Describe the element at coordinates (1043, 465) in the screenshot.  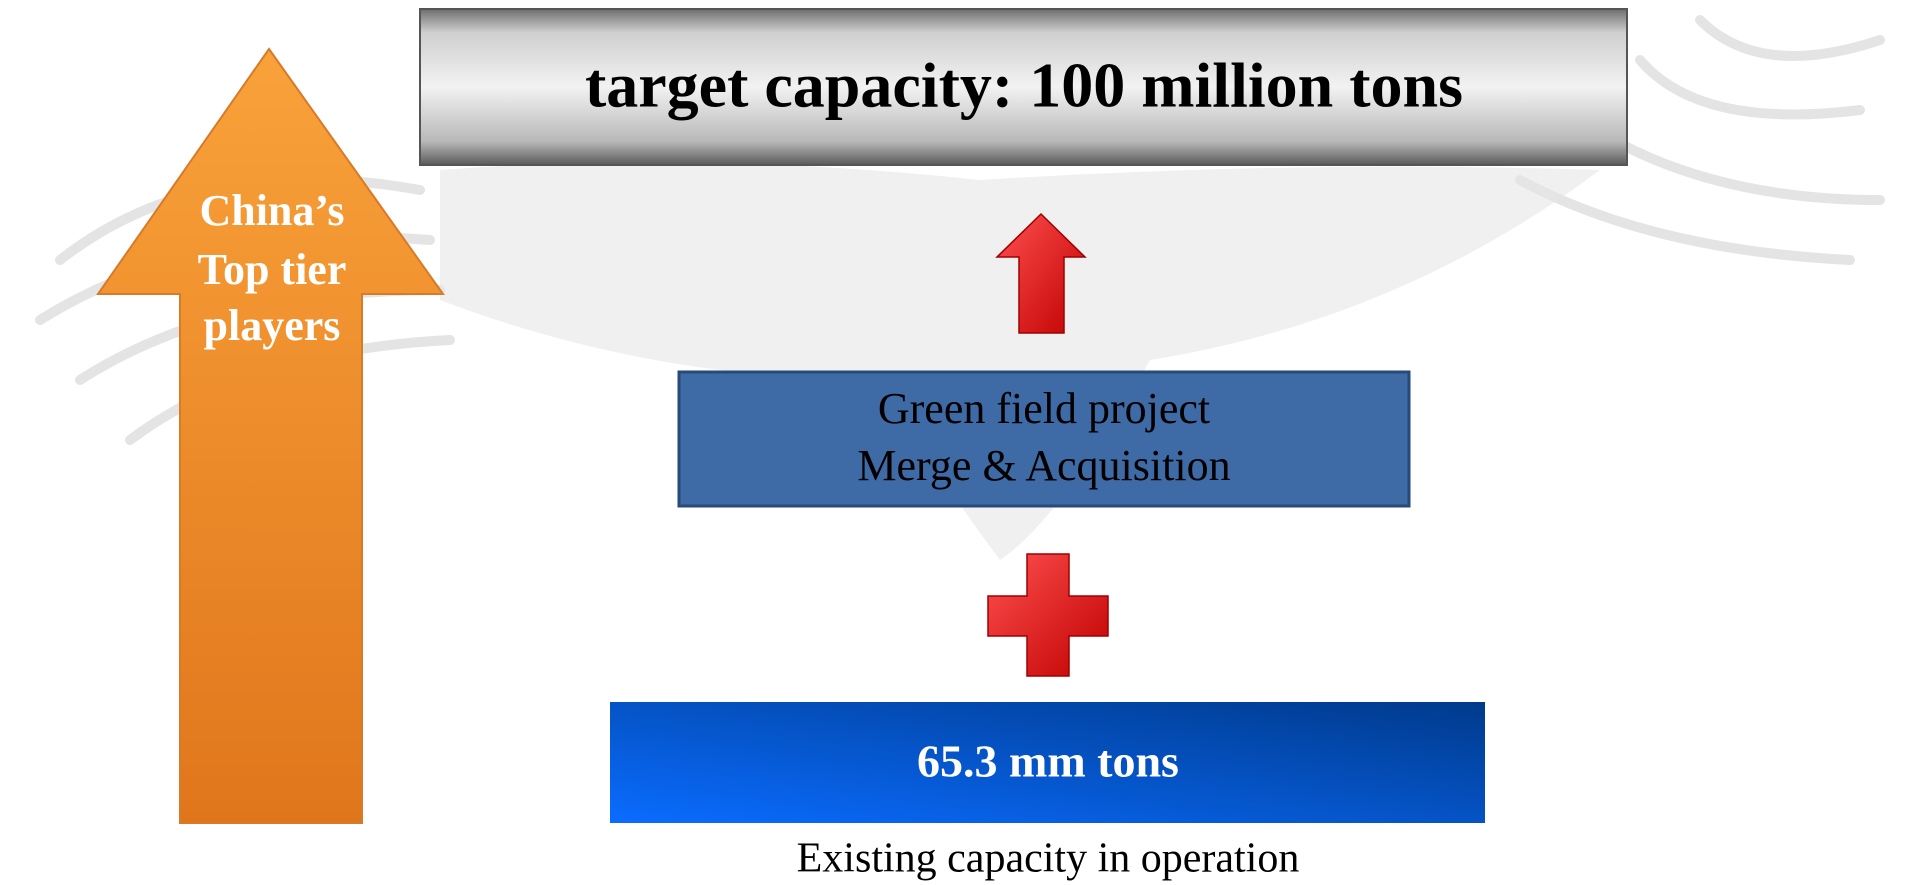
I see `growth-line: Merge & Acquisition` at that location.